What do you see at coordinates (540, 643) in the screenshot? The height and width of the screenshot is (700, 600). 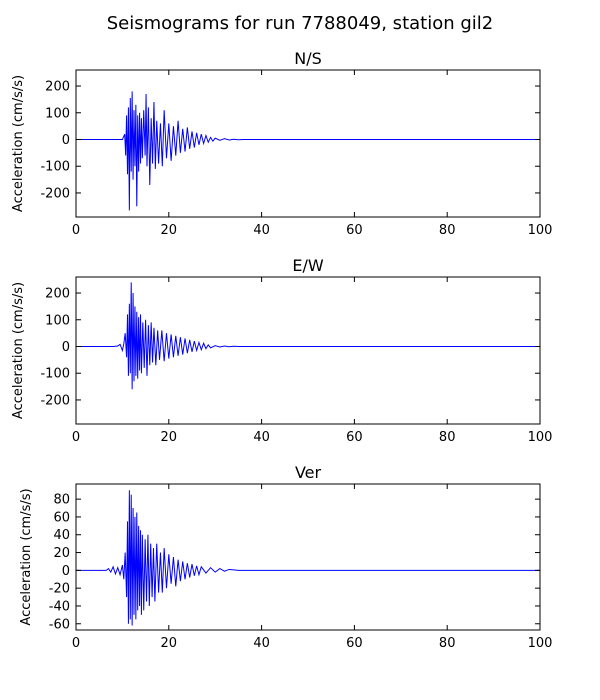 I see `ver-xtick-label: 100` at bounding box center [540, 643].